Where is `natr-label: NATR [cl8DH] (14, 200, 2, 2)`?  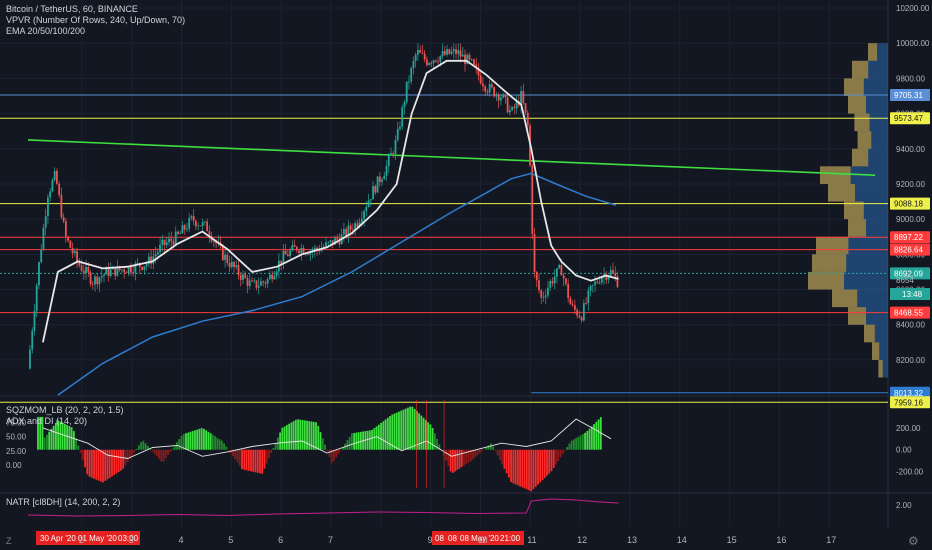
natr-label: NATR [cl8DH] (14, 200, 2, 2) is located at coordinates (63, 502).